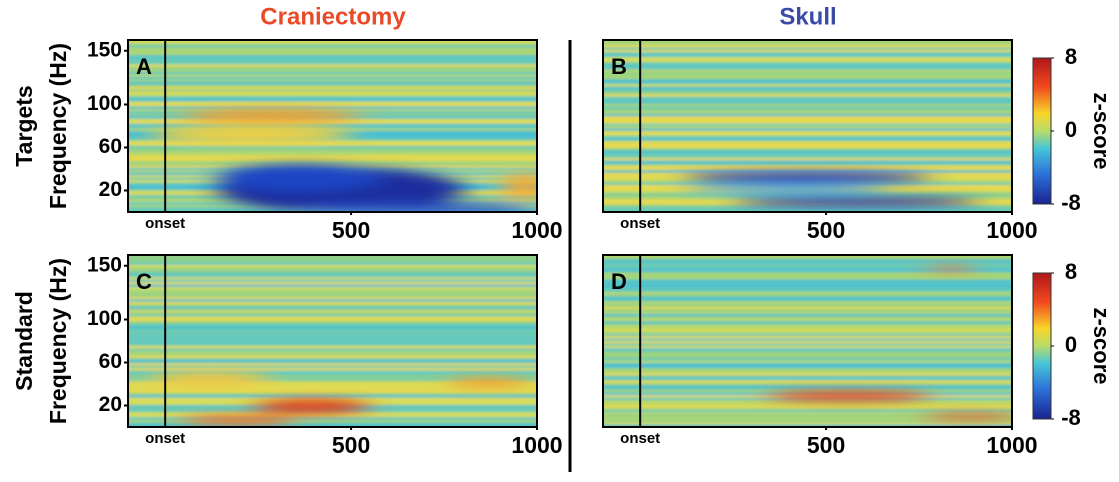 The image size is (1119, 482). What do you see at coordinates (1071, 56) in the screenshot?
I see `colorbar-tick-label: 8` at bounding box center [1071, 56].